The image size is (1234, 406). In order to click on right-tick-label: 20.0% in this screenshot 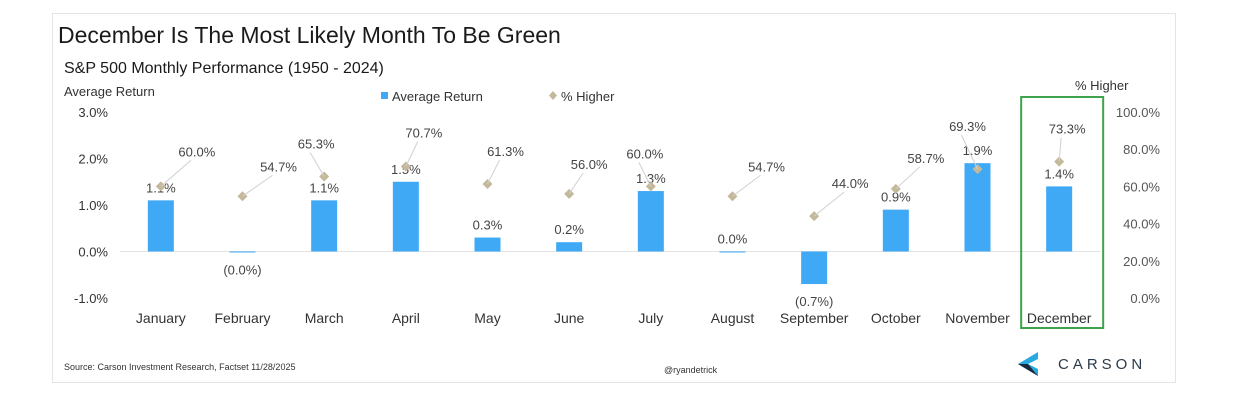, I will do `click(1141, 261)`.